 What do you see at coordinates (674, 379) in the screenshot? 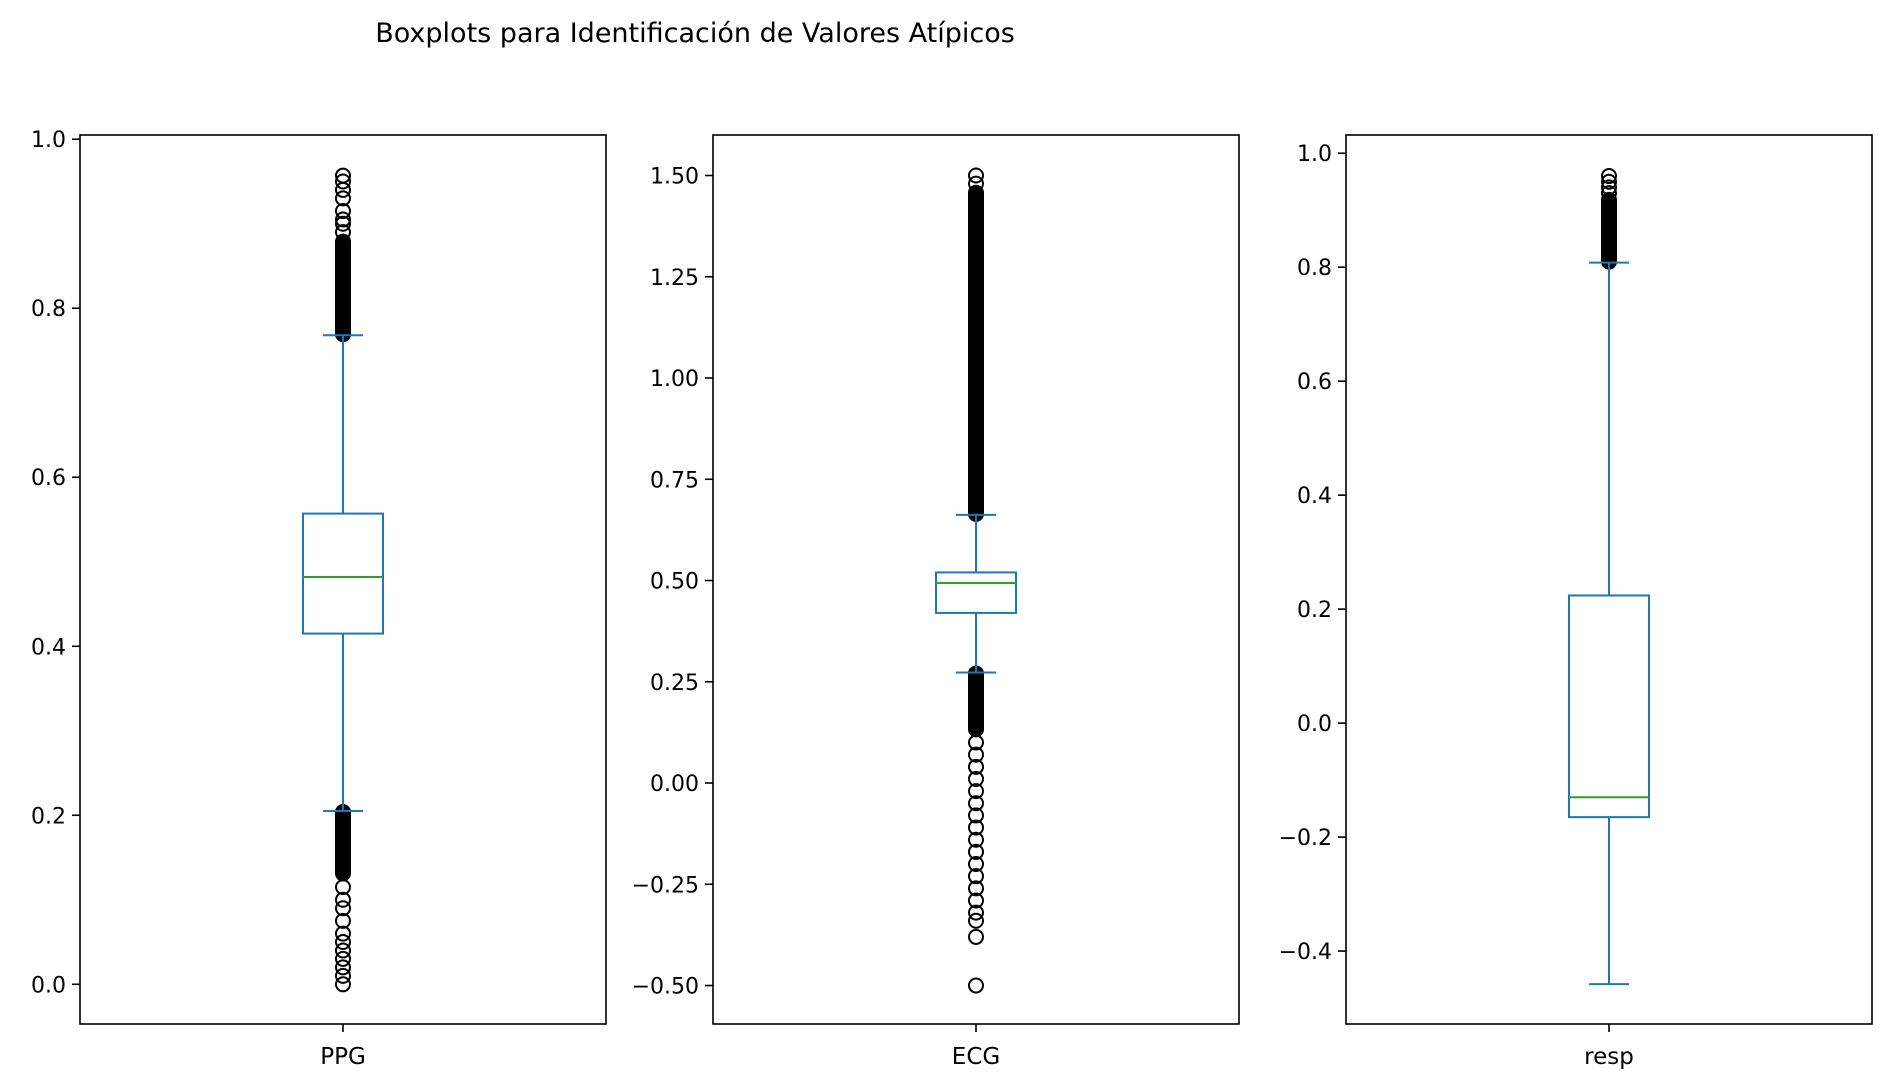
I see `y-tick-label: 1.00` at bounding box center [674, 379].